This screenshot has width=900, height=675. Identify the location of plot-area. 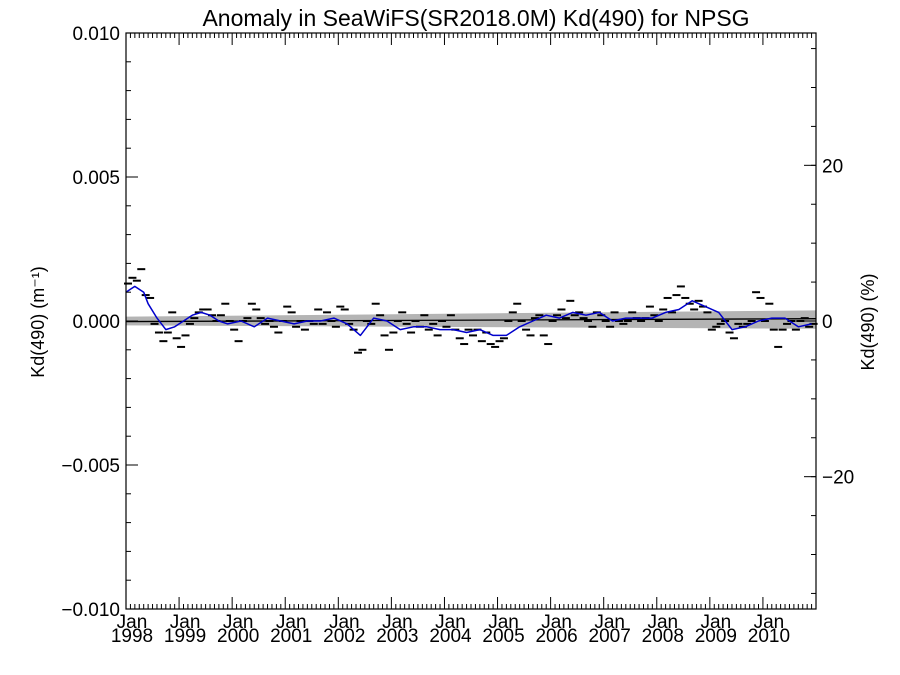
(471, 311).